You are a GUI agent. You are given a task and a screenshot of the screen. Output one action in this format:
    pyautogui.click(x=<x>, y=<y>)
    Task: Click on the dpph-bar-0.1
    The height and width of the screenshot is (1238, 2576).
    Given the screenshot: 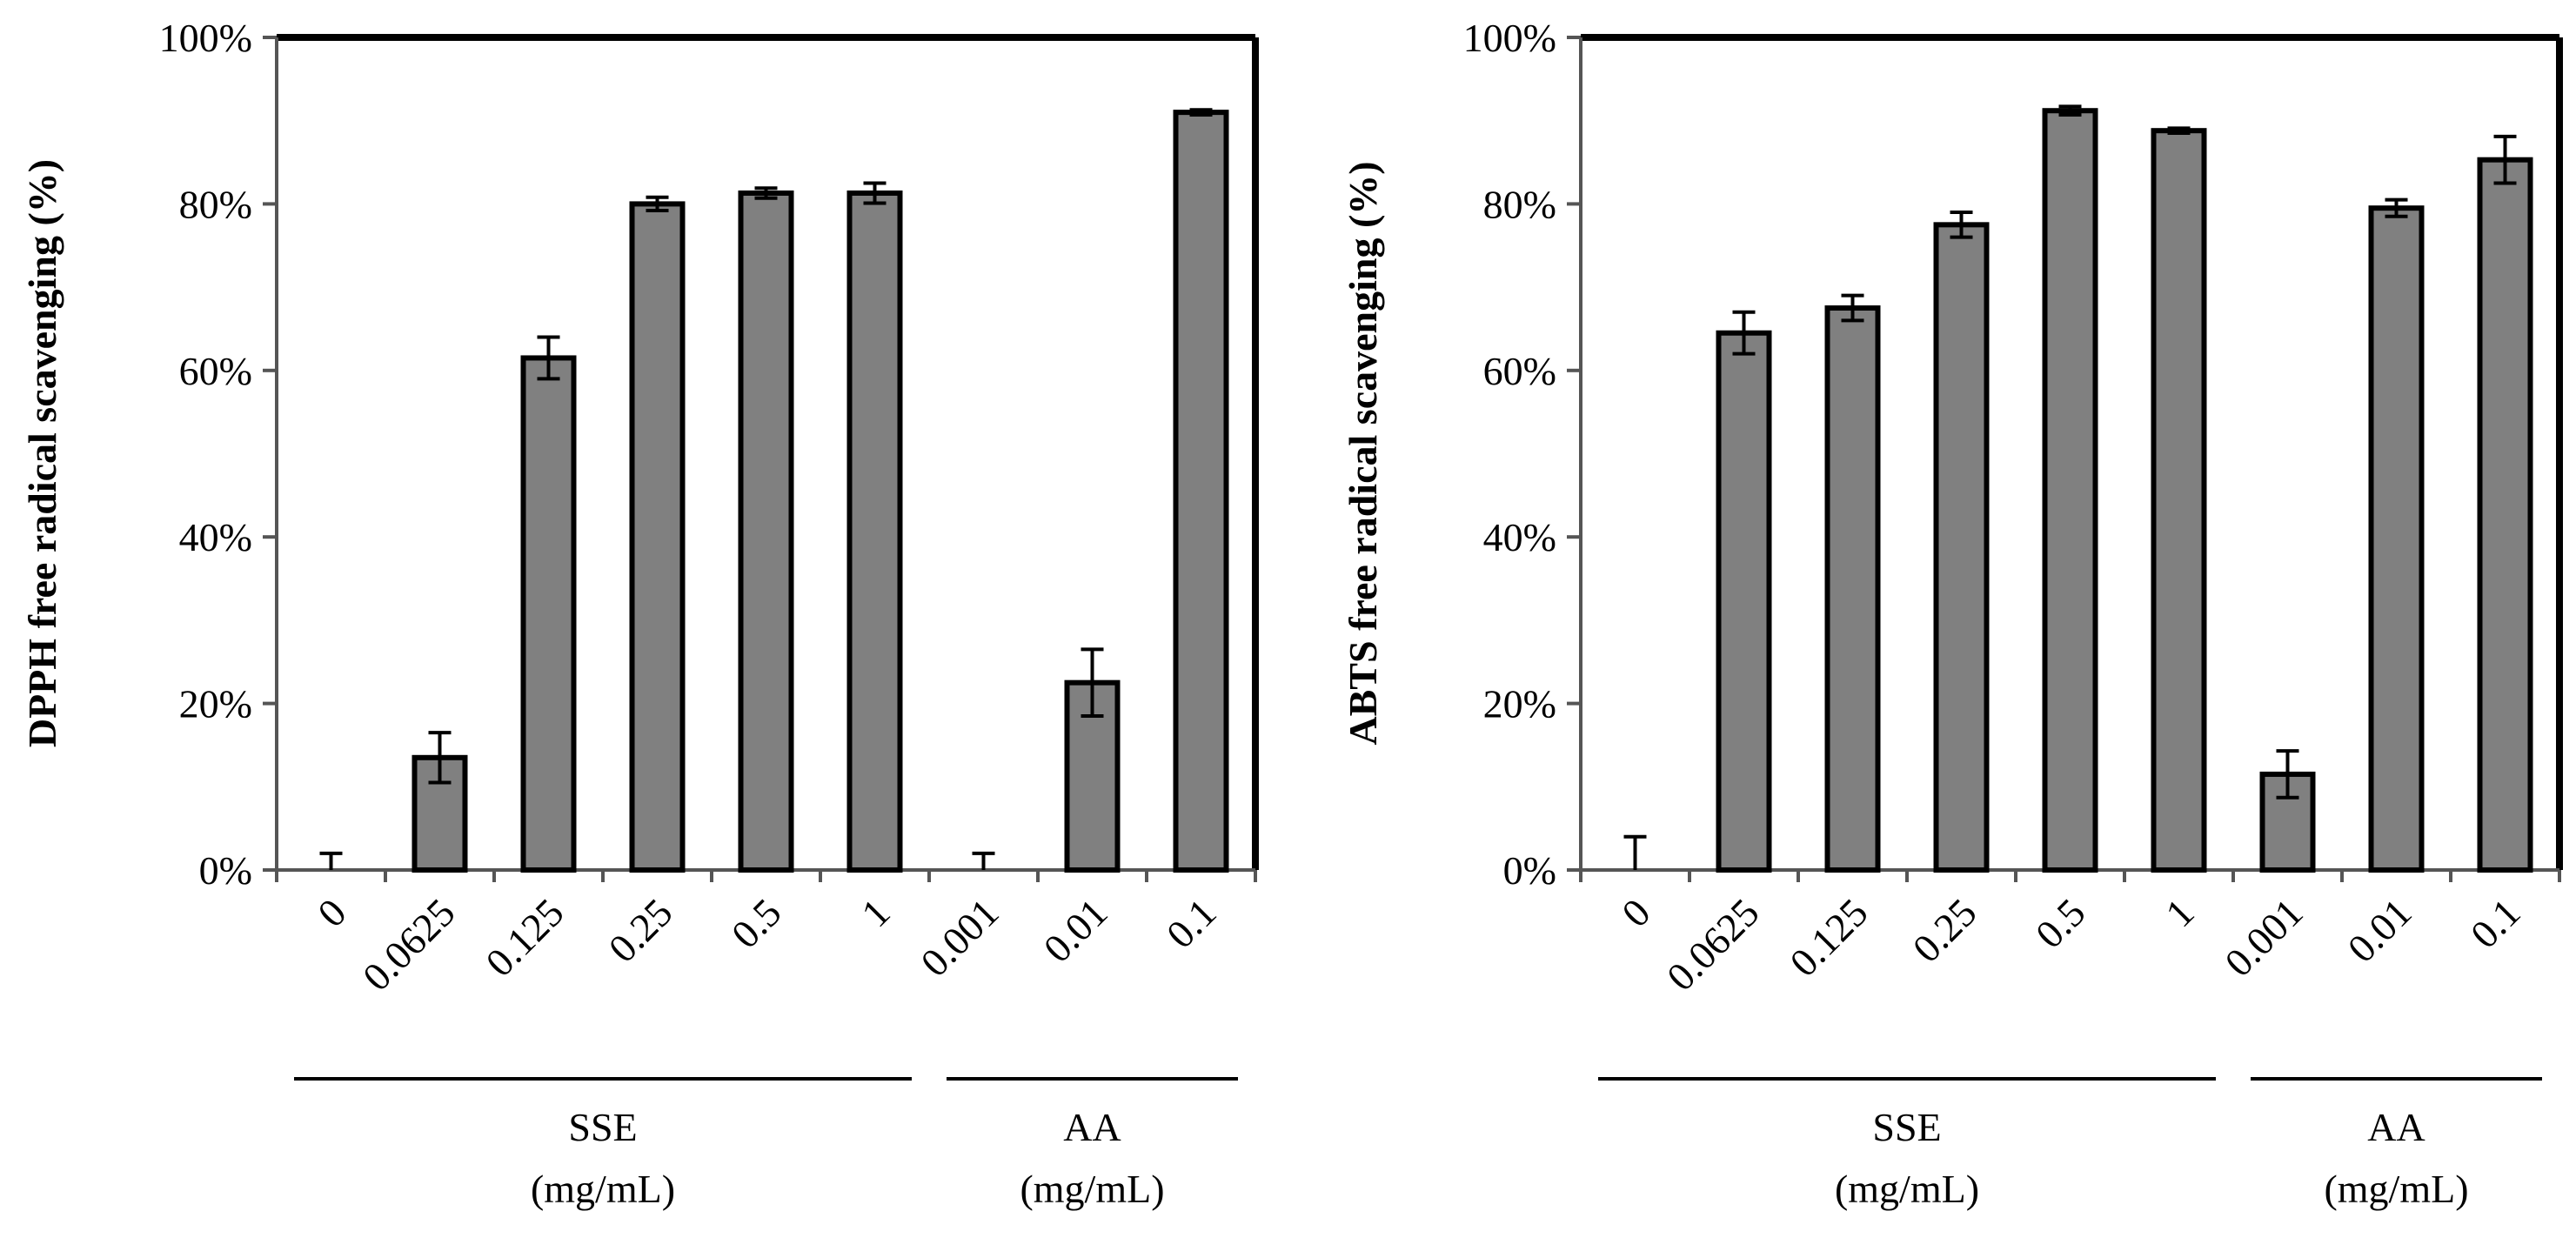 What is the action you would take?
    pyautogui.click(x=1201, y=491)
    